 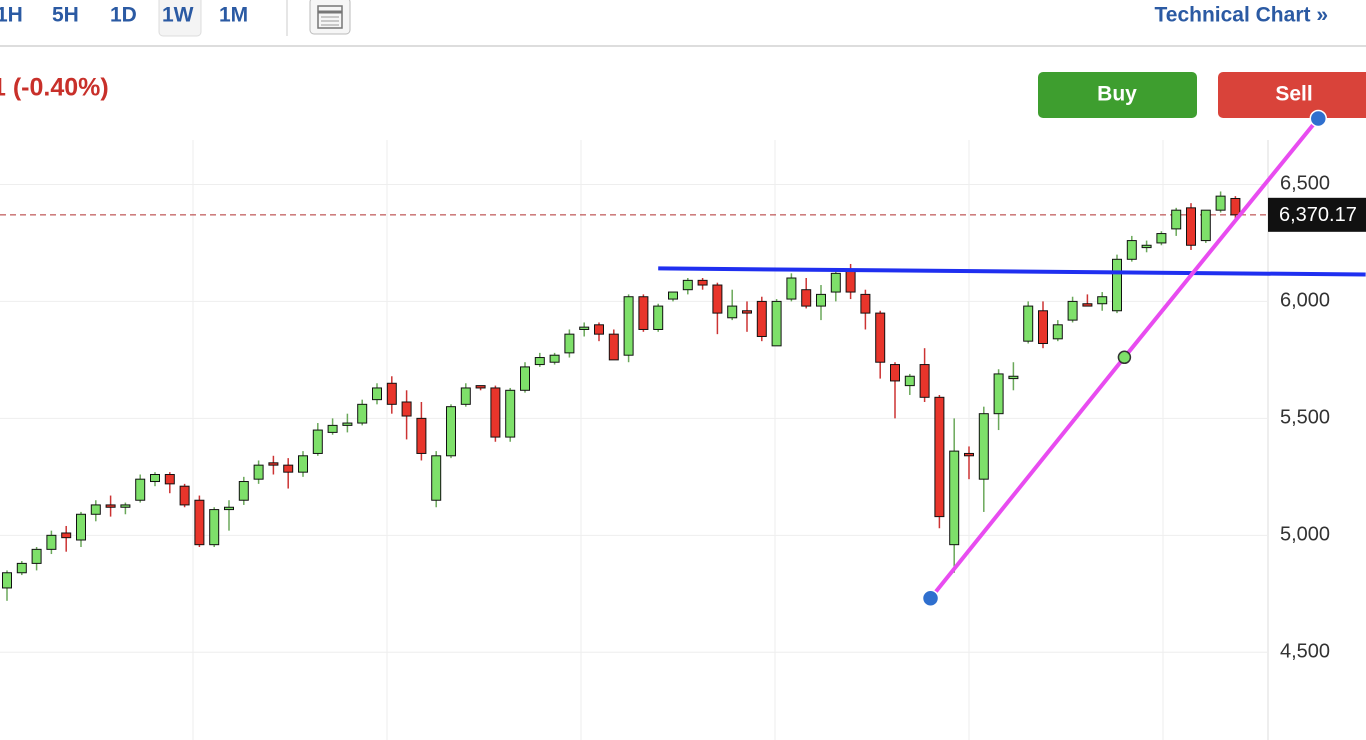 I want to click on icon, so click(x=330, y=17).